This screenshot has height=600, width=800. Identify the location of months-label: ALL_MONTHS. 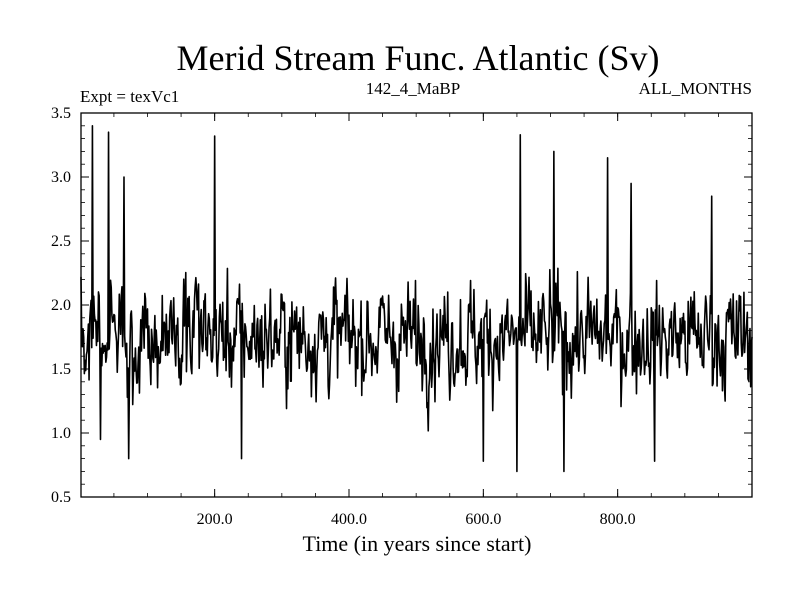
(695, 88).